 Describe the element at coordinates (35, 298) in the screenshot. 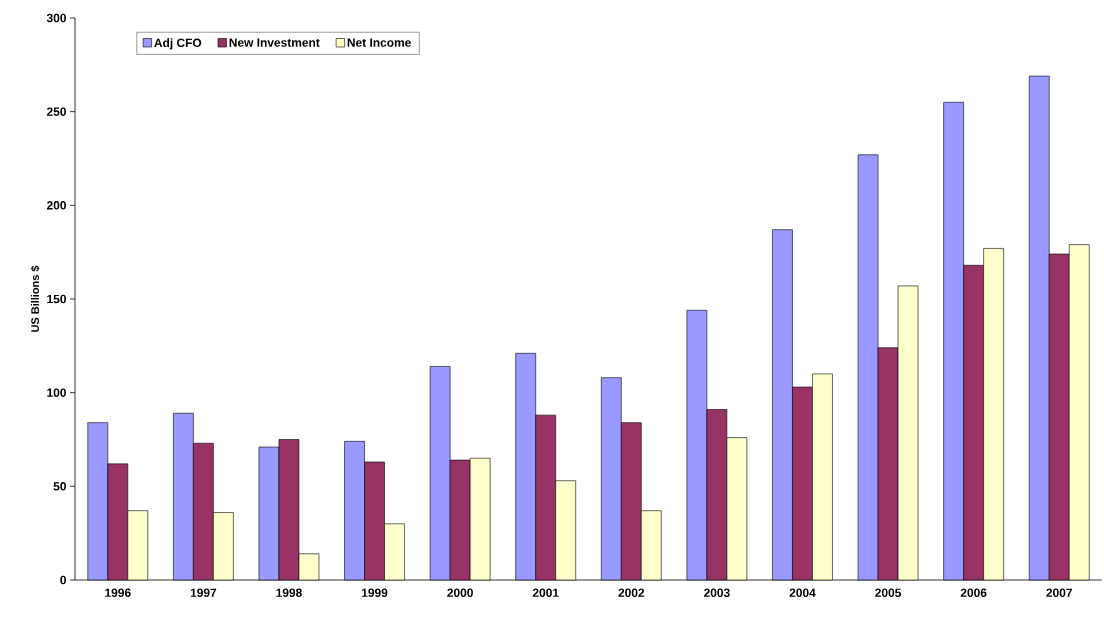

I see `y-axis-title: US Billions $` at that location.